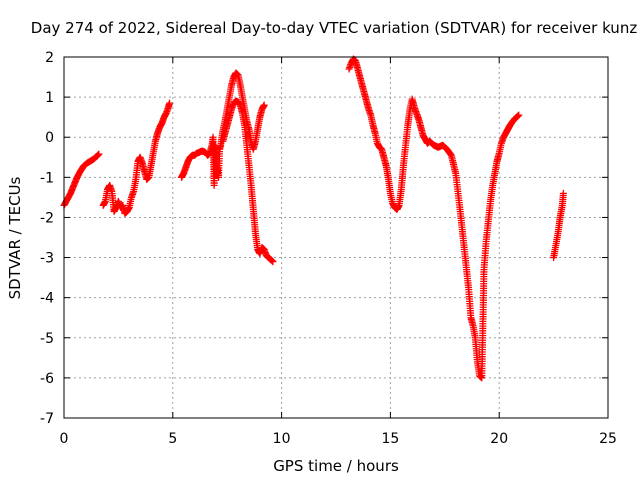 This screenshot has width=640, height=480. Describe the element at coordinates (172, 439) in the screenshot. I see `x-tick-label: 5` at that location.